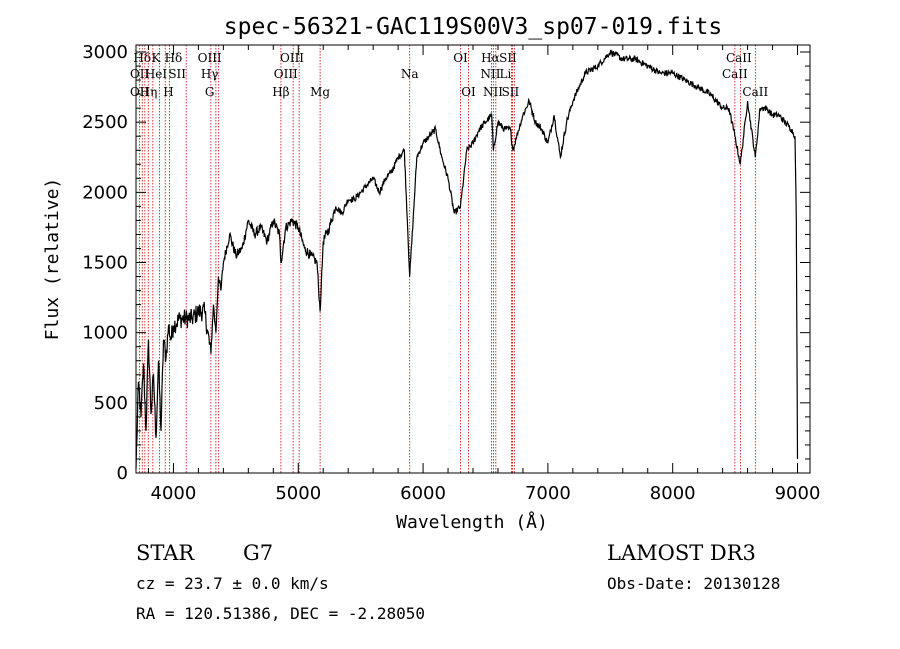  What do you see at coordinates (156, 58) in the screenshot?
I see `marker-label-0-1: K` at bounding box center [156, 58].